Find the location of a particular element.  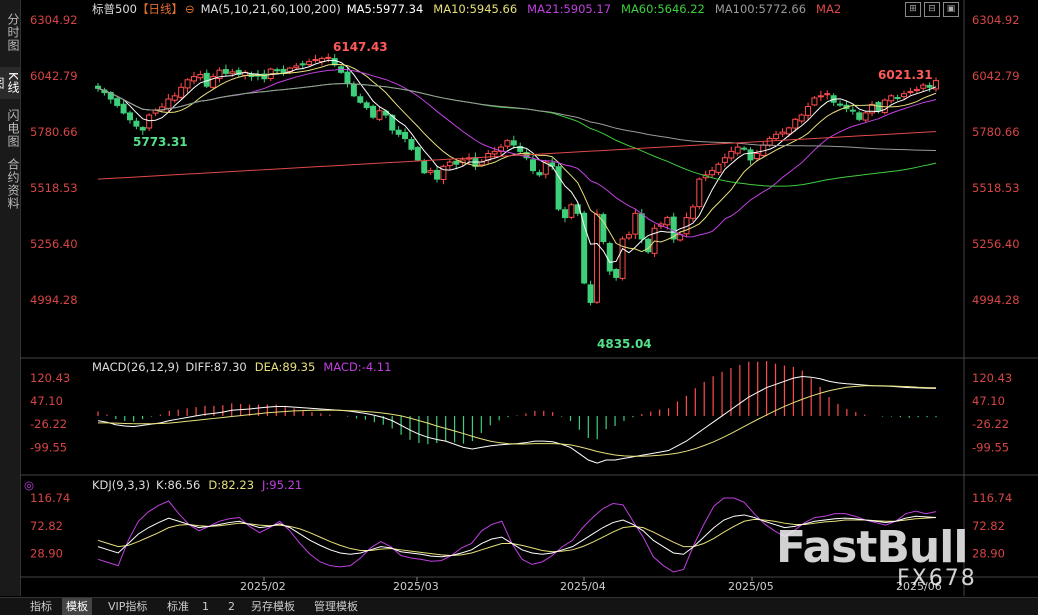

ma-label: MA(5,10,21,60,100,200) is located at coordinates (271, 9).